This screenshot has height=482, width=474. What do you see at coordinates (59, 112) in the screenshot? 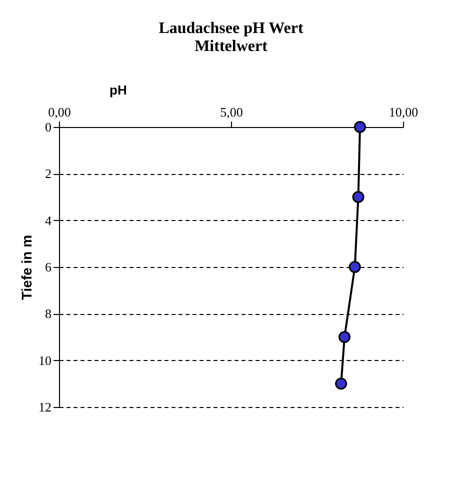
I see `x-tick-label: 0,00` at bounding box center [59, 112].